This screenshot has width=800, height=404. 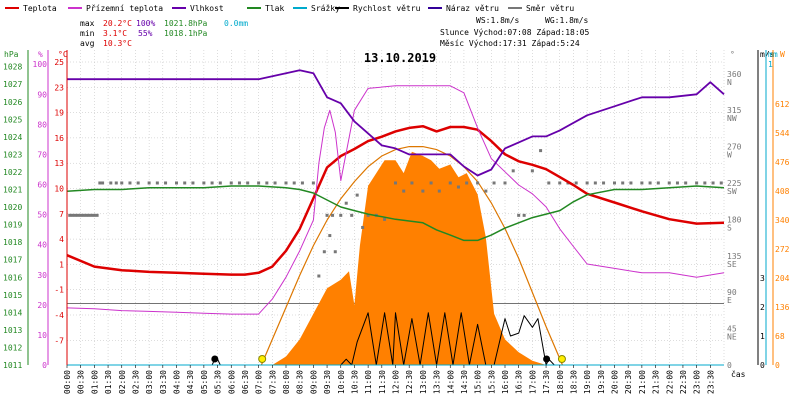 What do you see at coordinates (81, 382) in the screenshot?
I see `tick-label-x: 00:30` at bounding box center [81, 382].